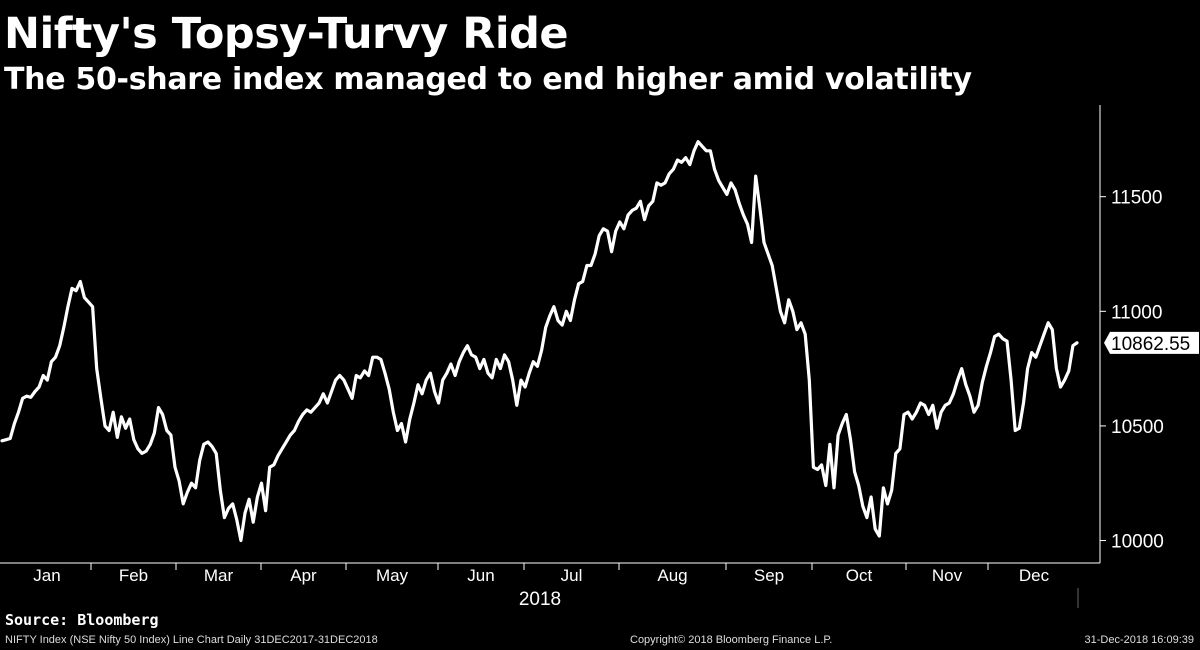 Image resolution: width=1200 pixels, height=650 pixels. I want to click on y-tick-label: 10000, so click(1137, 542).